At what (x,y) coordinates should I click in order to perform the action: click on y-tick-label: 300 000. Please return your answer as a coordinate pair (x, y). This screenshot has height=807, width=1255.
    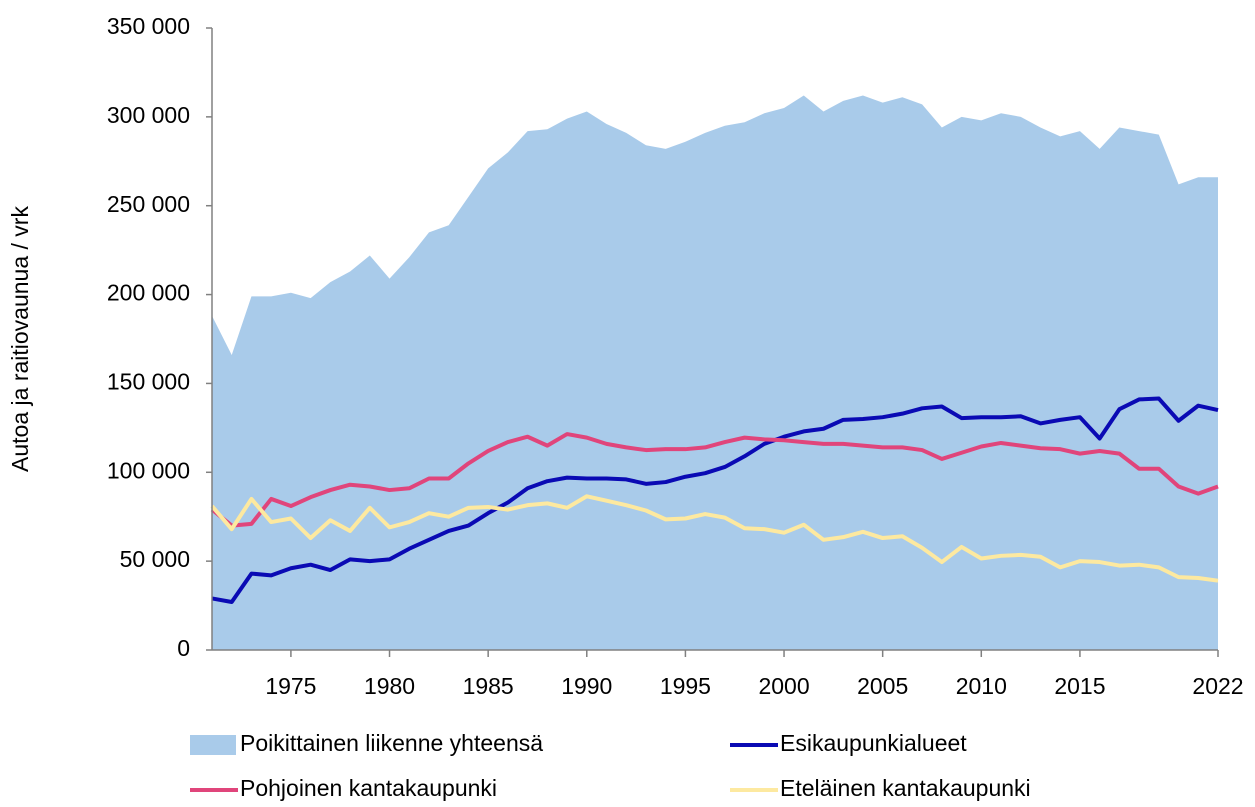
    Looking at the image, I should click on (148, 115).